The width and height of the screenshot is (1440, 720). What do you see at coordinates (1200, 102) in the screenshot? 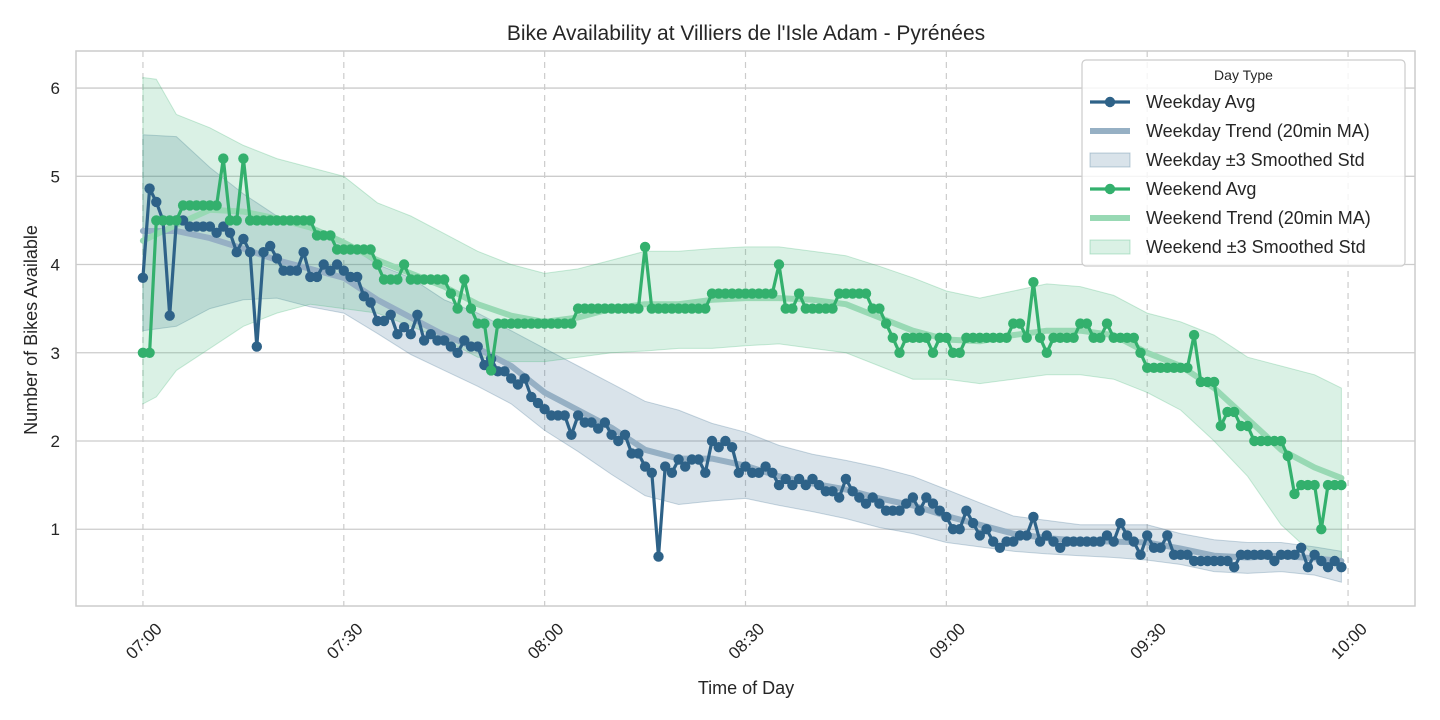
I see `legend-label: Weekday Avg` at bounding box center [1200, 102].